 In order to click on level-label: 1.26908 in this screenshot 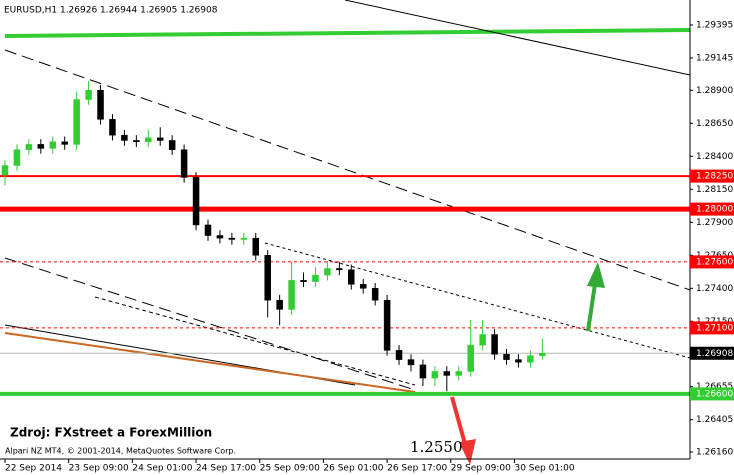, I will do `click(714, 354)`.